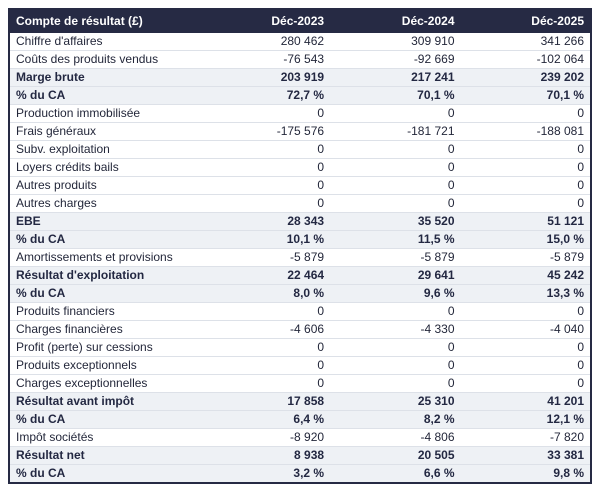 Image resolution: width=600 pixels, height=485 pixels. What do you see at coordinates (265, 293) in the screenshot?
I see `cell-value: 8,0 %` at bounding box center [265, 293].